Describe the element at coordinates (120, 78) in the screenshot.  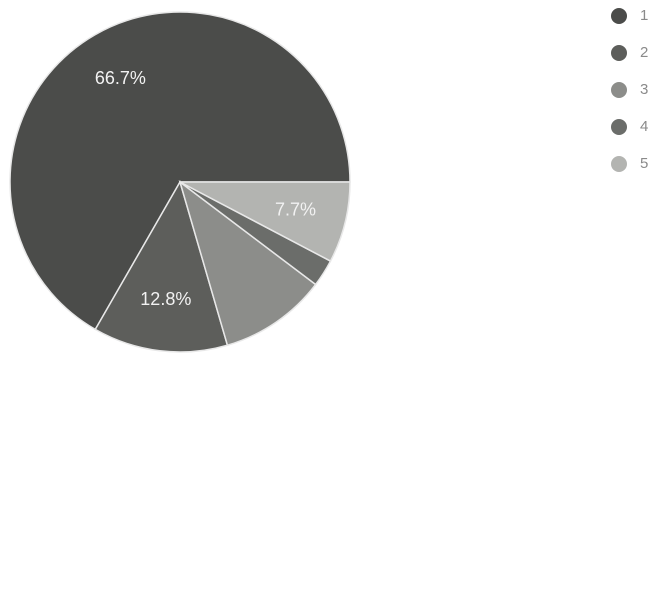
I see `slice-label: 66.7%` at that location.